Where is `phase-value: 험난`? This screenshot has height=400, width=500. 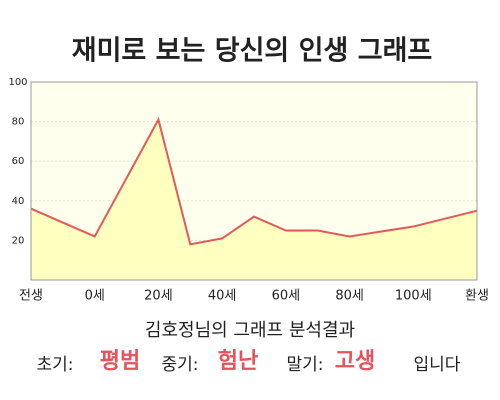 phase-value: 험난 is located at coordinates (238, 361).